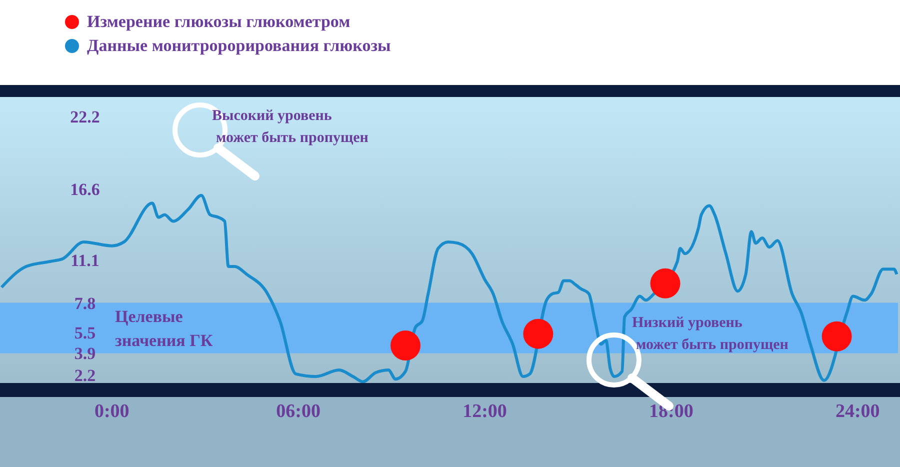  Describe the element at coordinates (85, 303) in the screenshot. I see `y-tick-label: 7.8` at that location.